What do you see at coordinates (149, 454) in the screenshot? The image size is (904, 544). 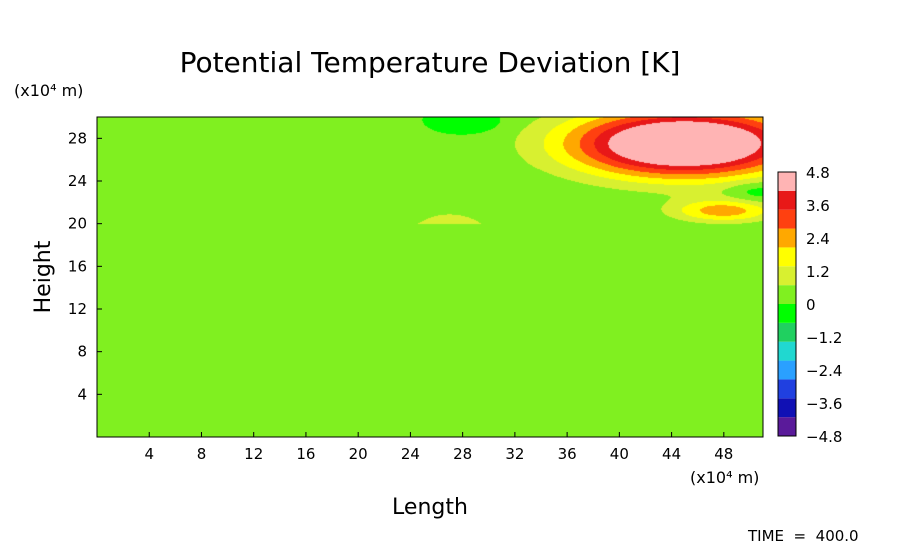 I see `x-tick-label: 4` at bounding box center [149, 454].